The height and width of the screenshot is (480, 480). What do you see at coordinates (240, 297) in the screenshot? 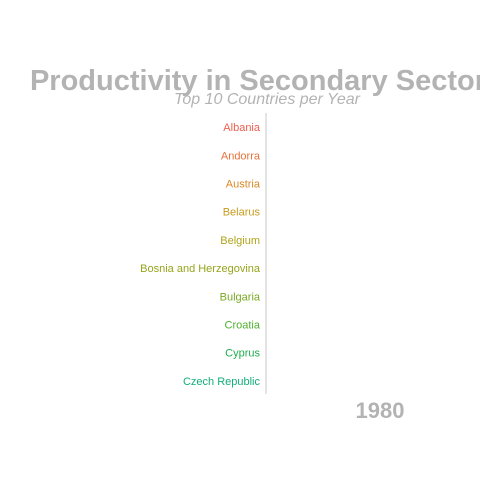
I see `category-label: Bulgaria` at bounding box center [240, 297].